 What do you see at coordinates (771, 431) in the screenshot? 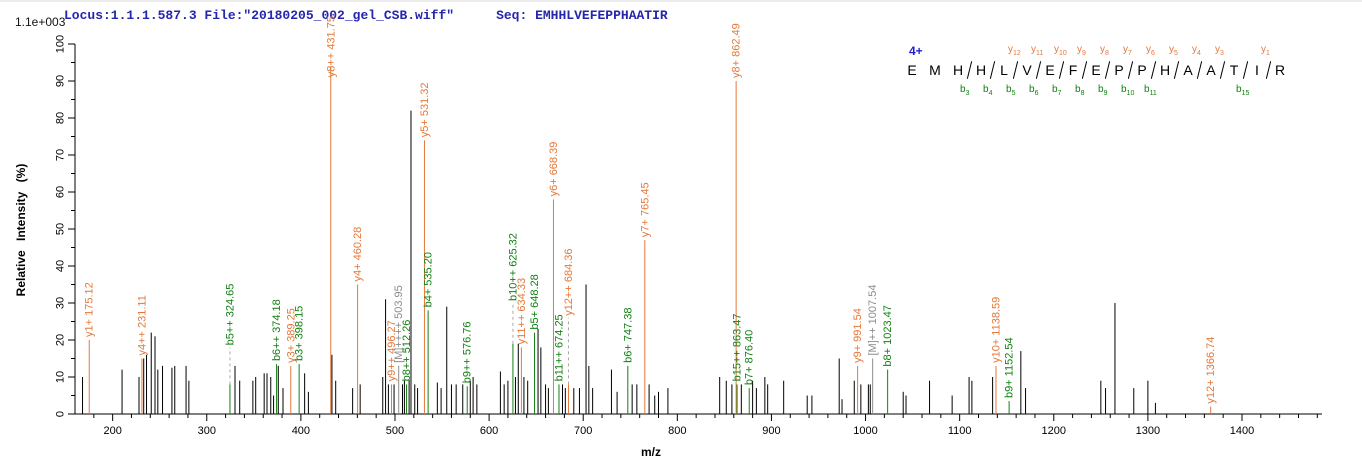
I see `x-tick-label: 900` at bounding box center [771, 431].